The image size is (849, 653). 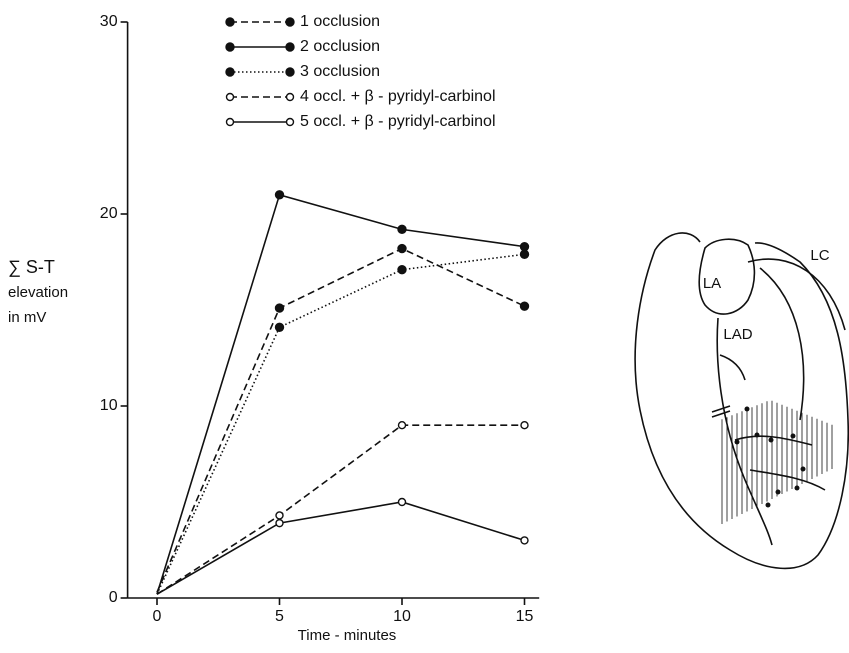 What do you see at coordinates (279, 616) in the screenshot?
I see `x-tick-label: 5` at bounding box center [279, 616].